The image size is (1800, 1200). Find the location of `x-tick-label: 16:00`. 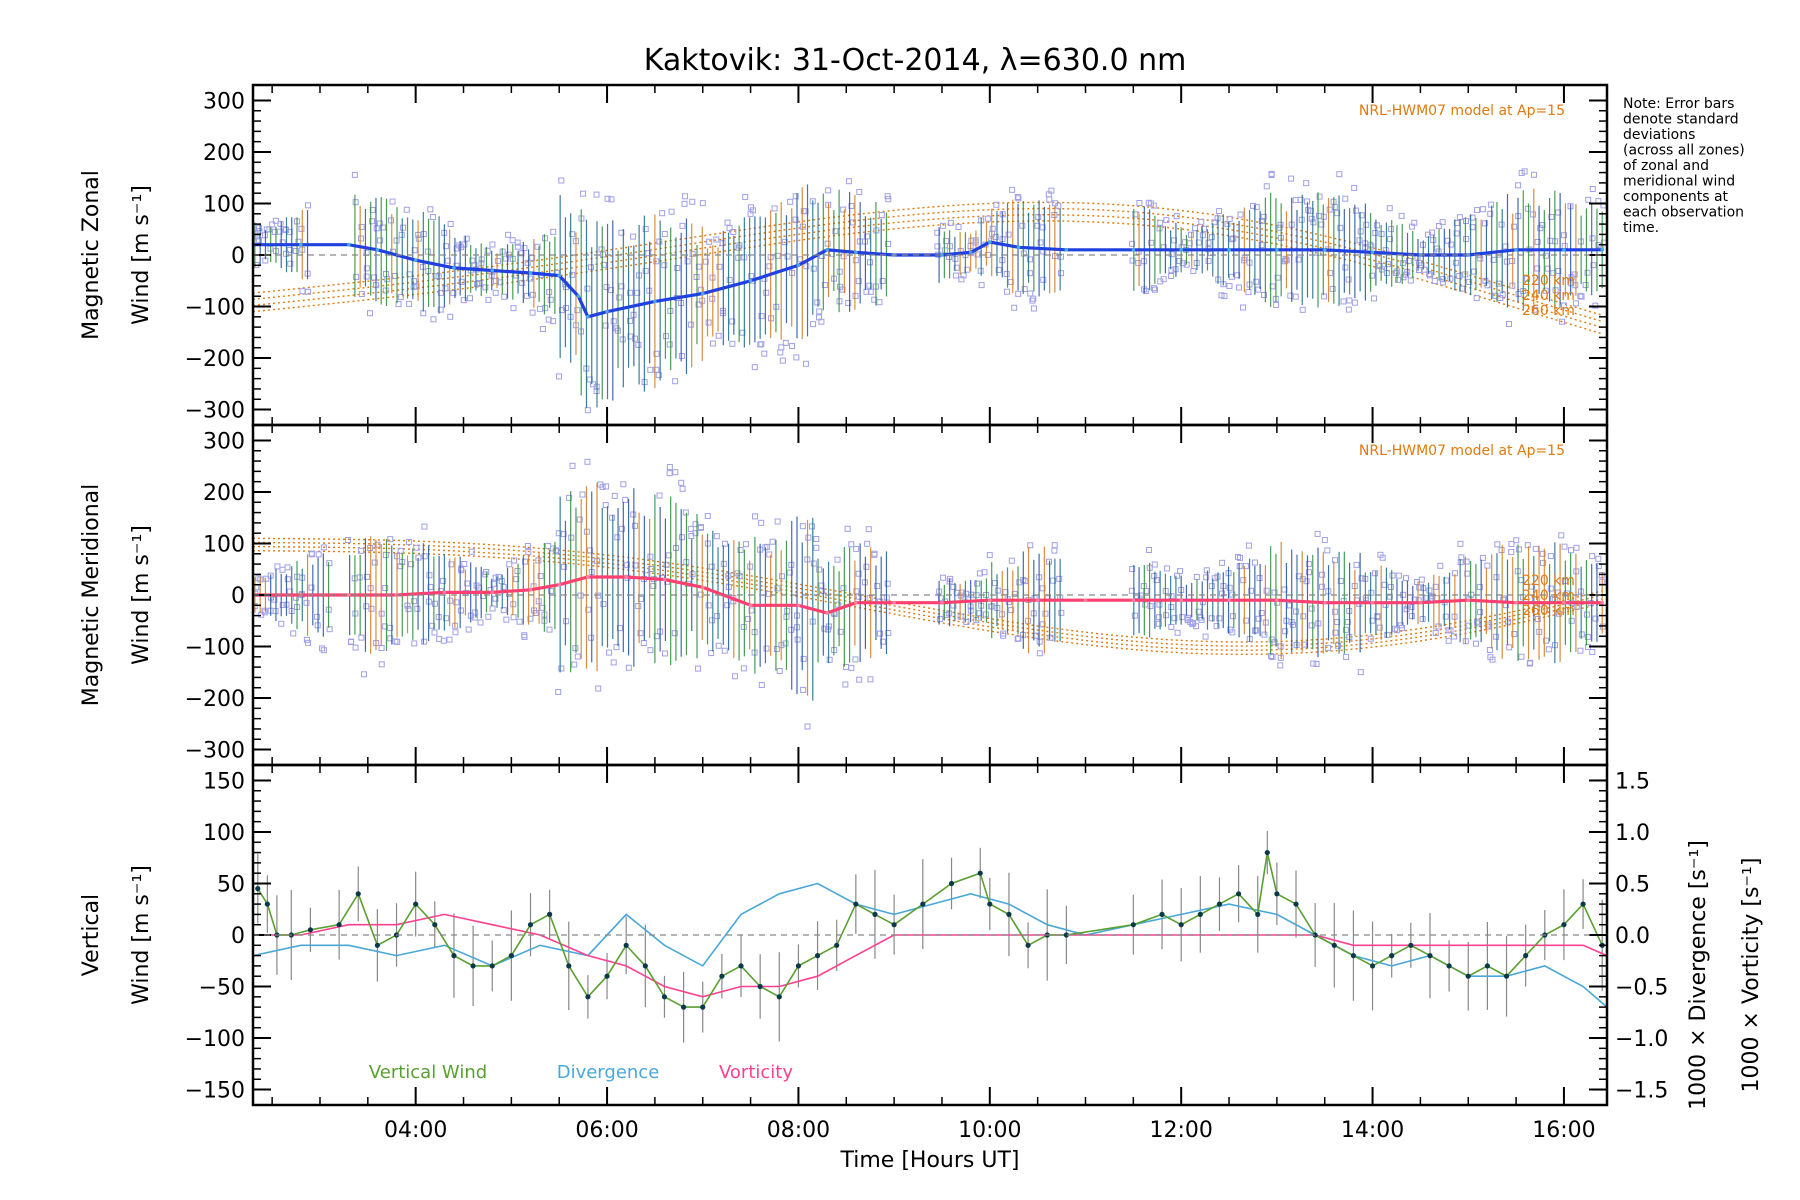

x-tick-label: 16:00 is located at coordinates (1563, 1130).